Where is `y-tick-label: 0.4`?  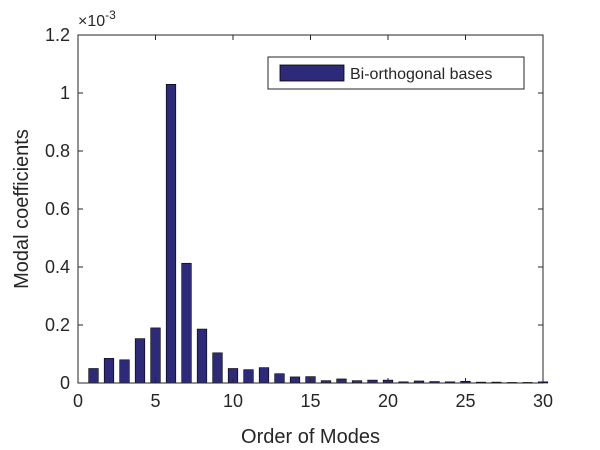 y-tick-label: 0.4 is located at coordinates (57, 267).